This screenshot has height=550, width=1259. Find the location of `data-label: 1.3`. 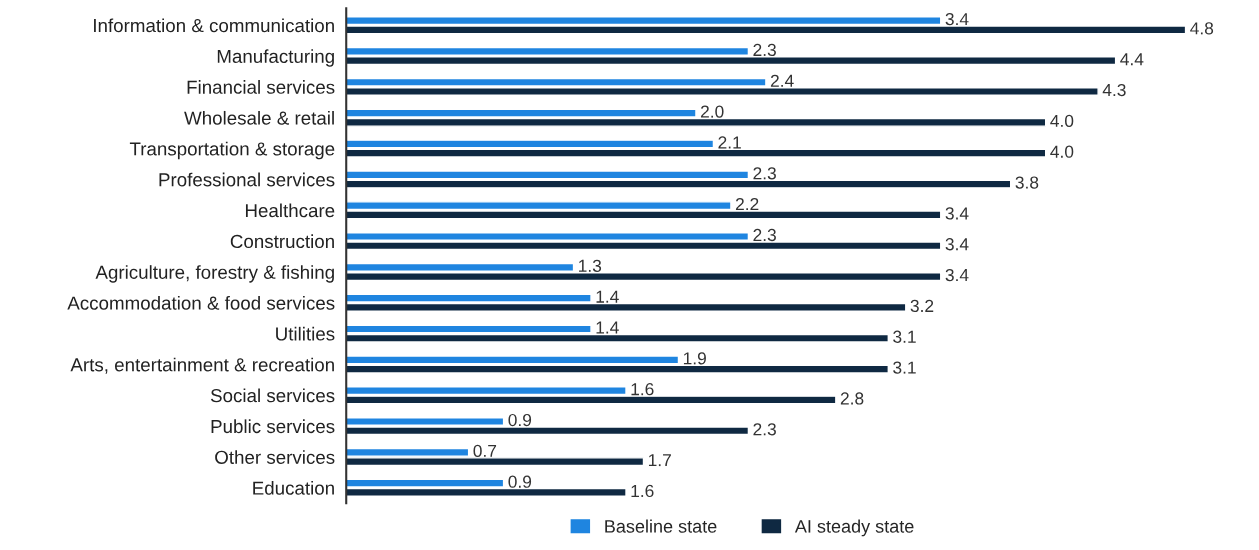

data-label: 1.3 is located at coordinates (590, 265).